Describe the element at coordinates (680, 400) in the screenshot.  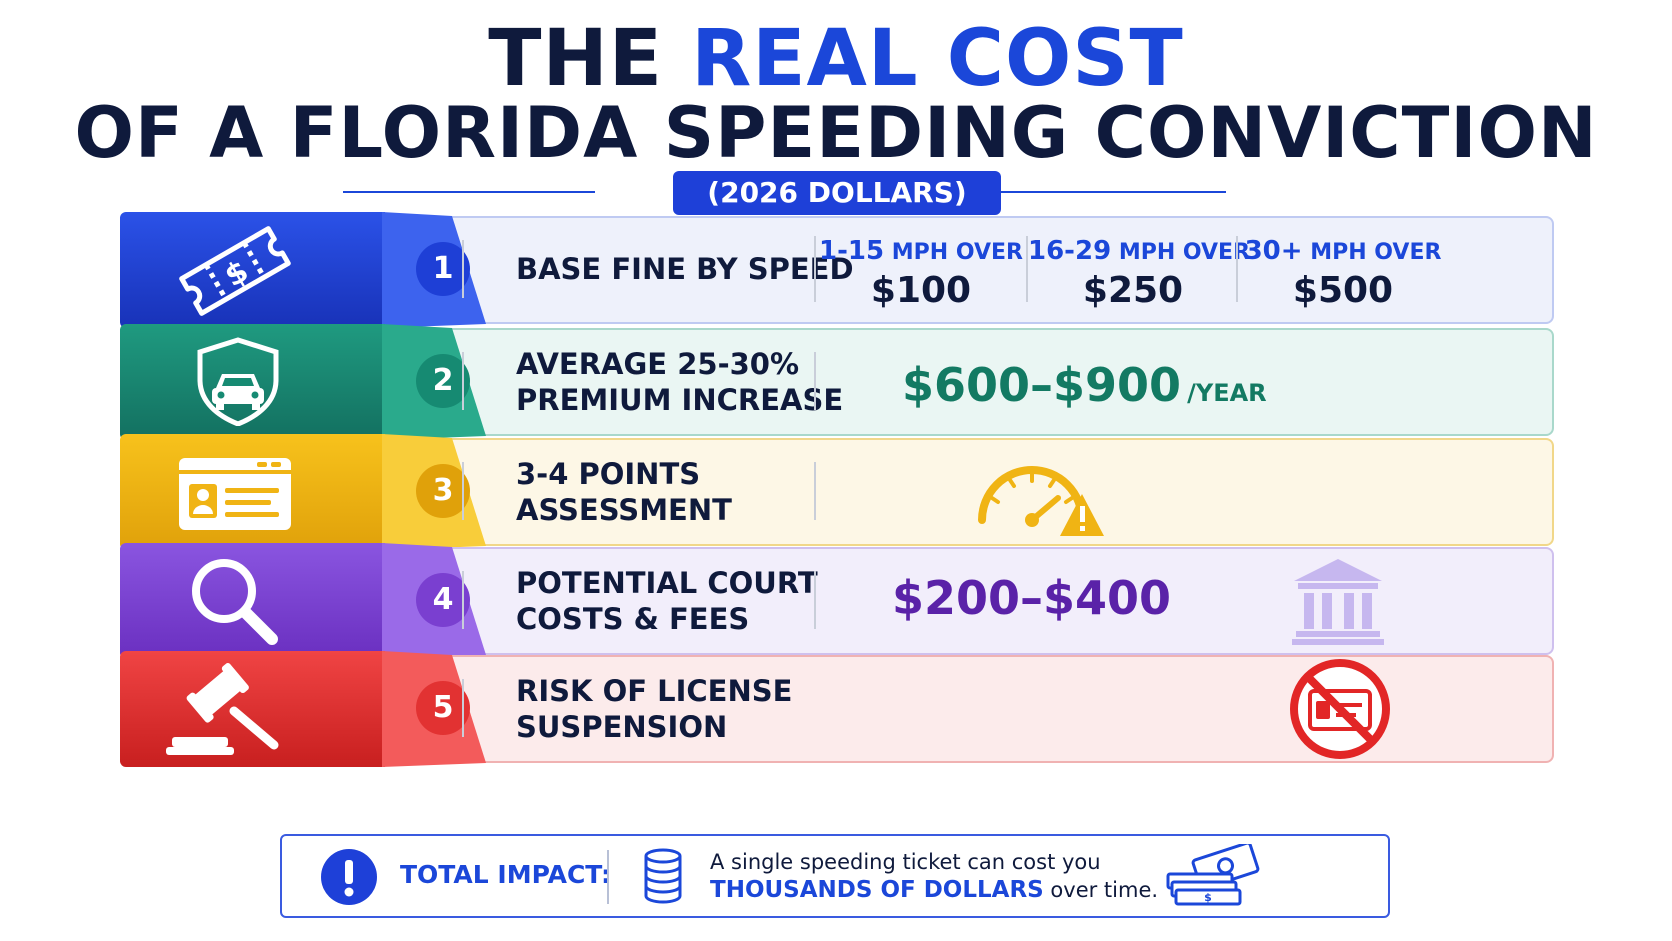
I see `row-label-line2: PREMIUM INCREASE` at that location.